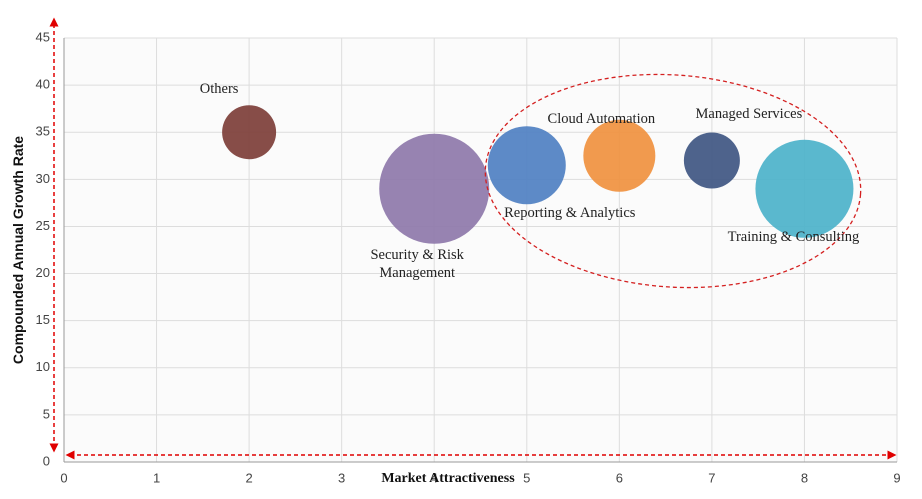  Describe the element at coordinates (18, 250) in the screenshot. I see `y-axis-title: Compounded Annual Growth Rate` at that location.